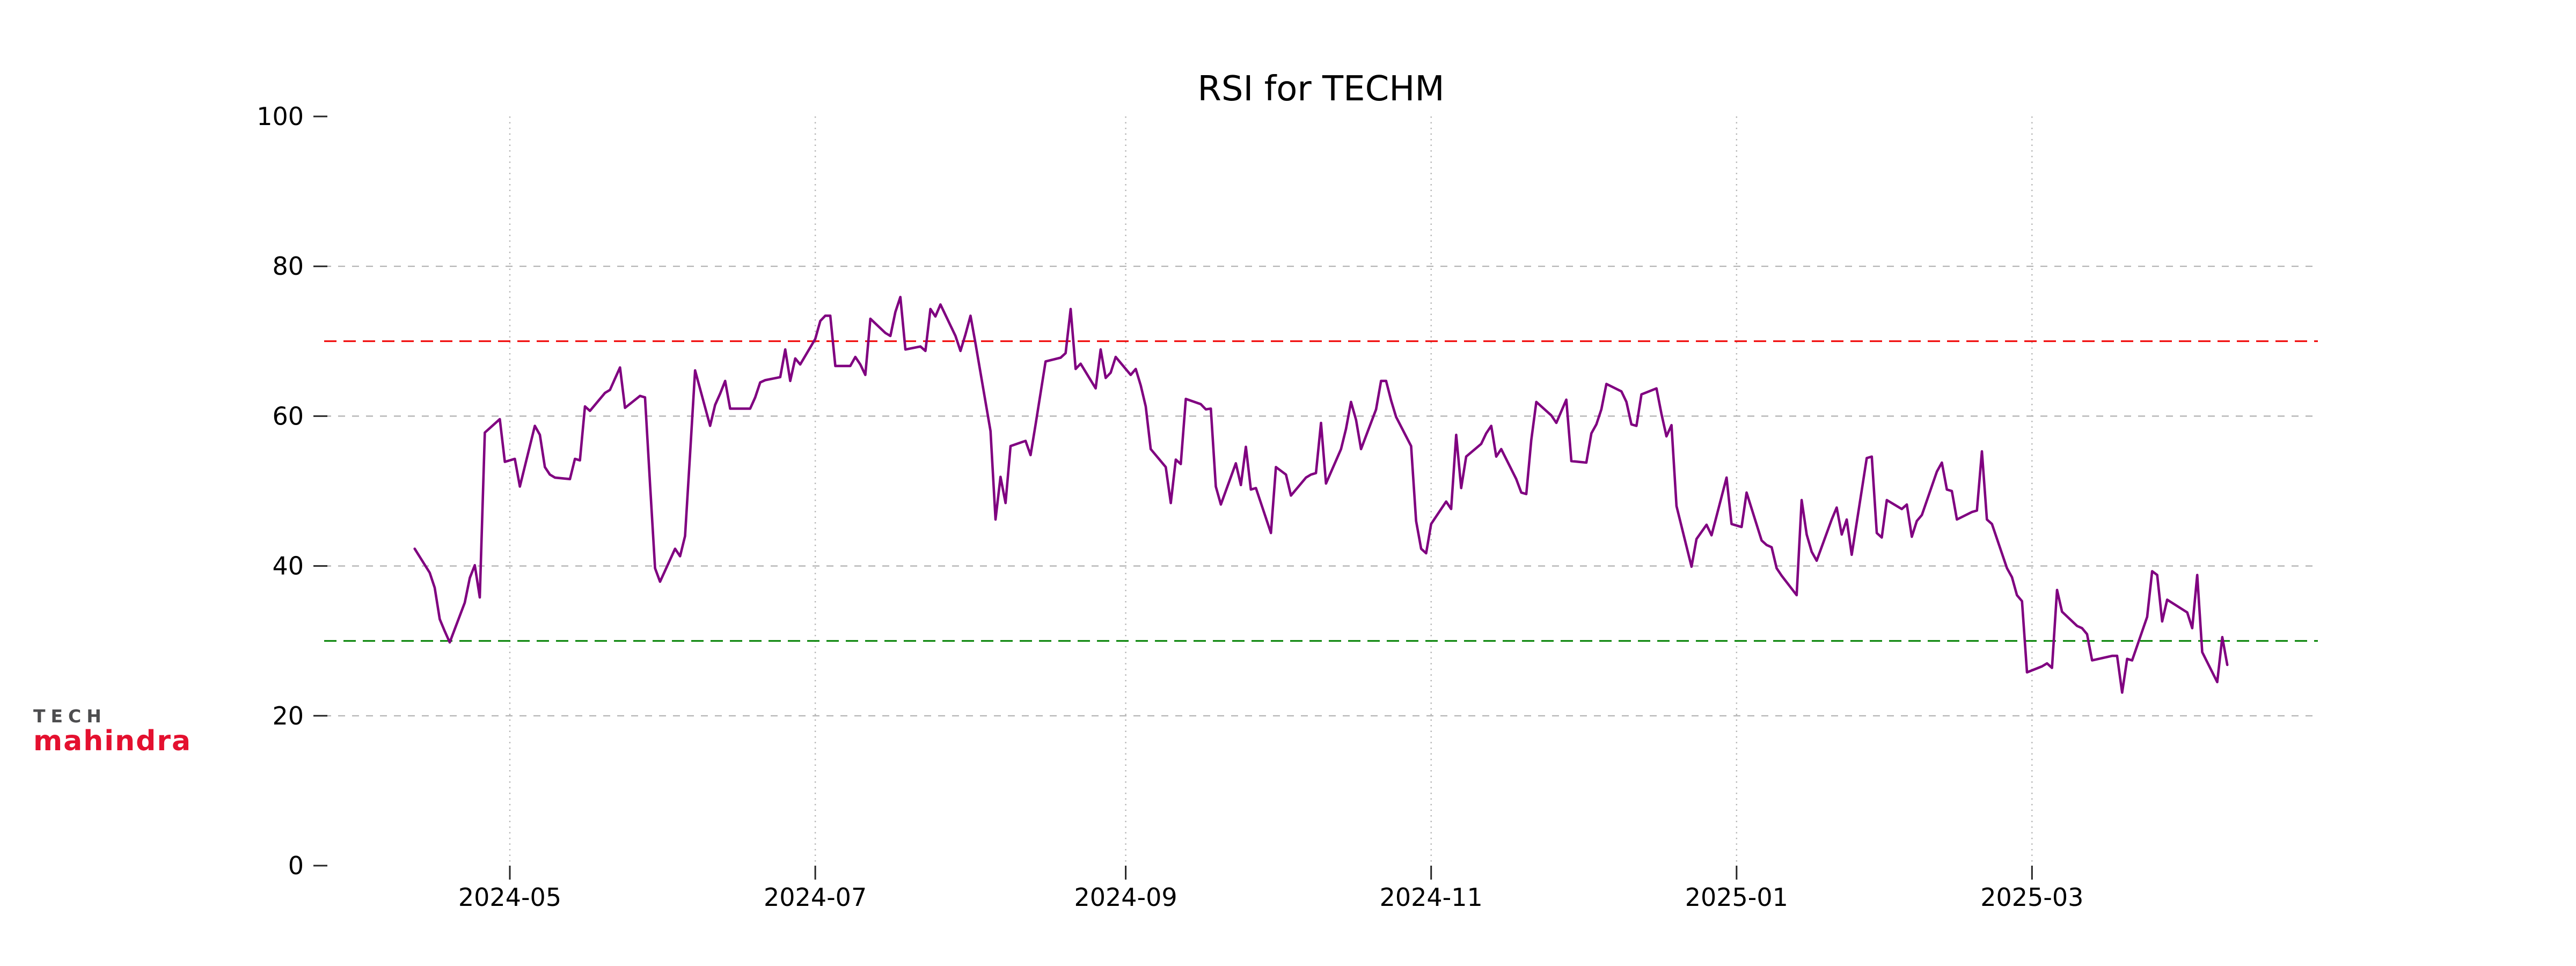 The height and width of the screenshot is (966, 2576). I want to click on logo-text-tech: TECH, so click(70, 716).